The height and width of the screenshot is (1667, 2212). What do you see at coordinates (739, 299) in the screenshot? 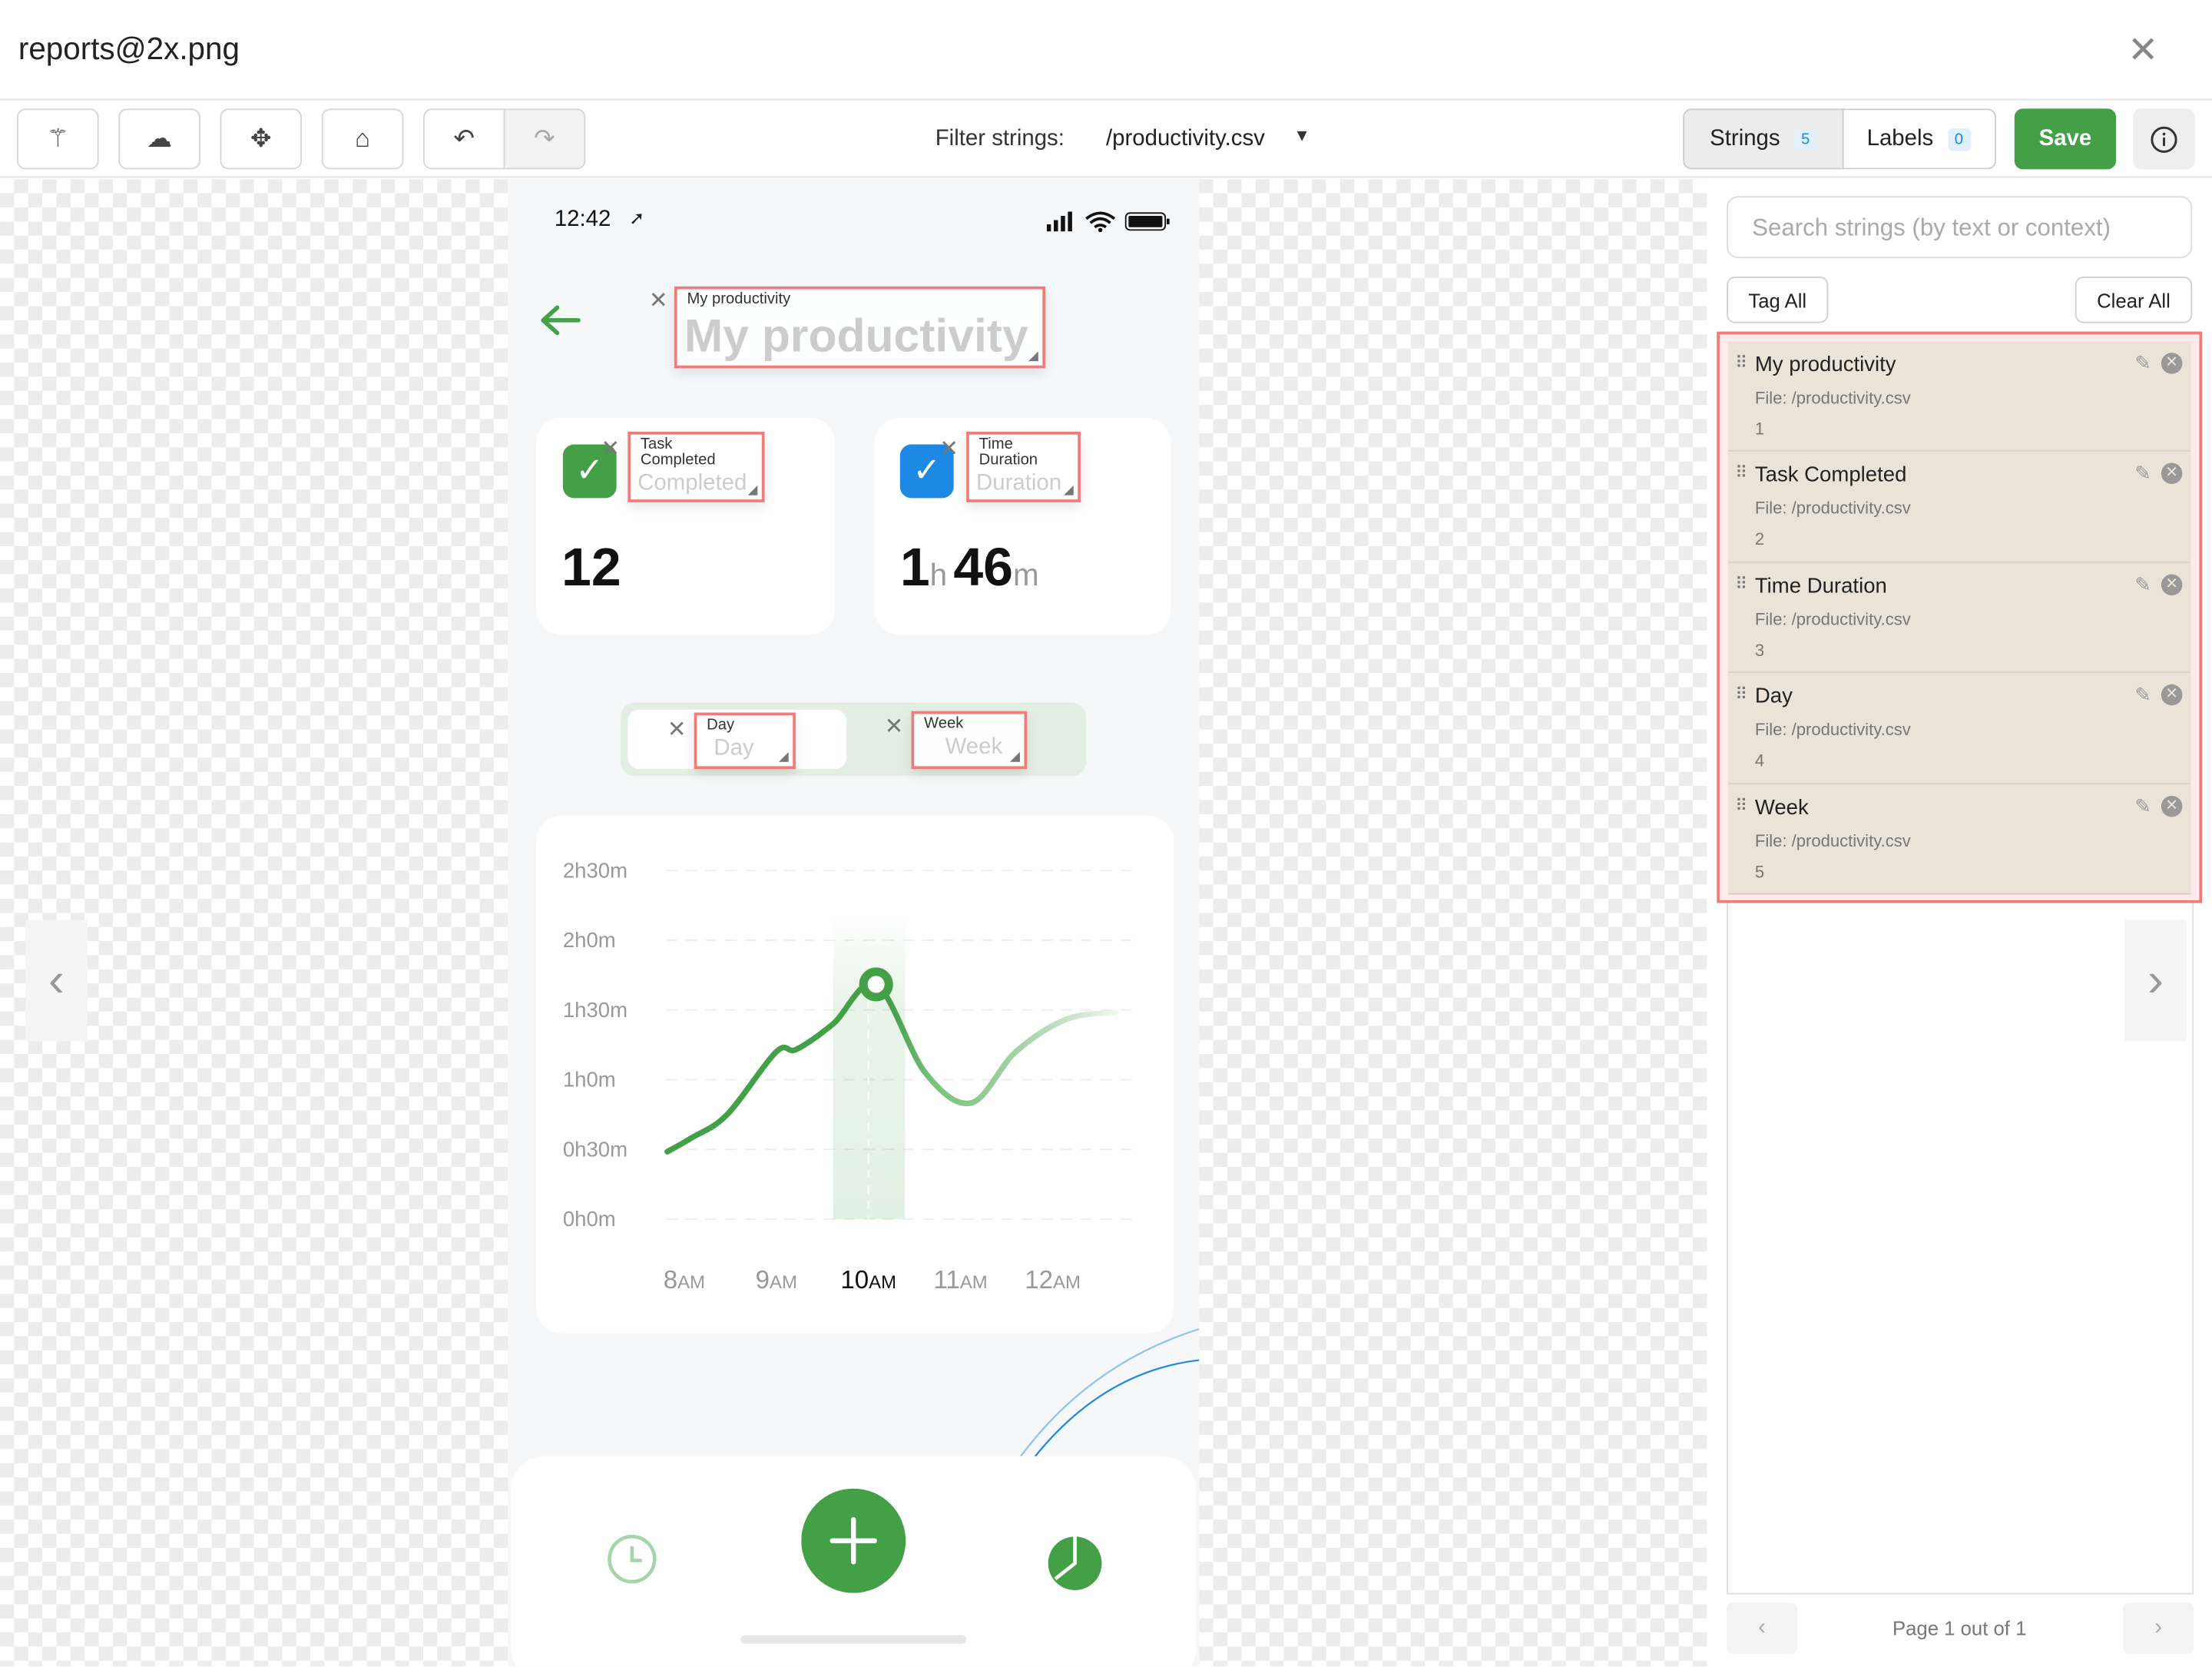
I see `tag-label: My productivity` at bounding box center [739, 299].